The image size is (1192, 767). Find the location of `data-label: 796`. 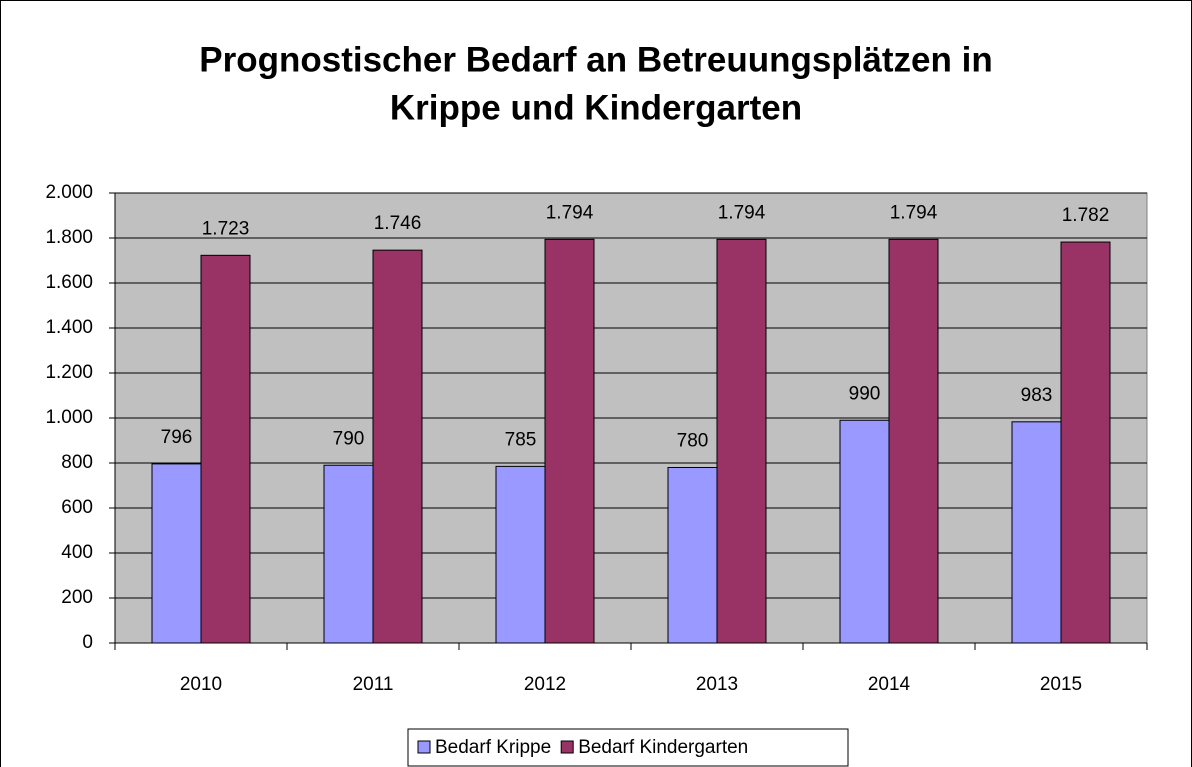

data-label: 796 is located at coordinates (177, 437).